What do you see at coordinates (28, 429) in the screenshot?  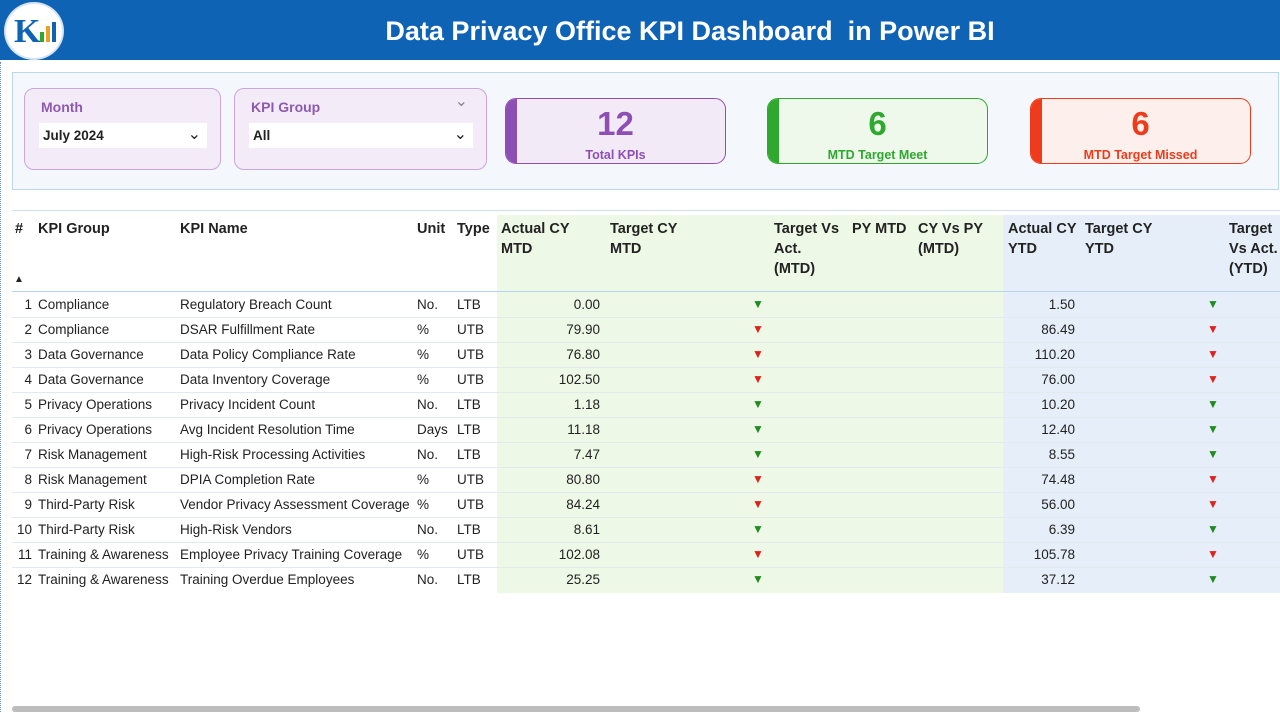 I see `table-cell: 6` at bounding box center [28, 429].